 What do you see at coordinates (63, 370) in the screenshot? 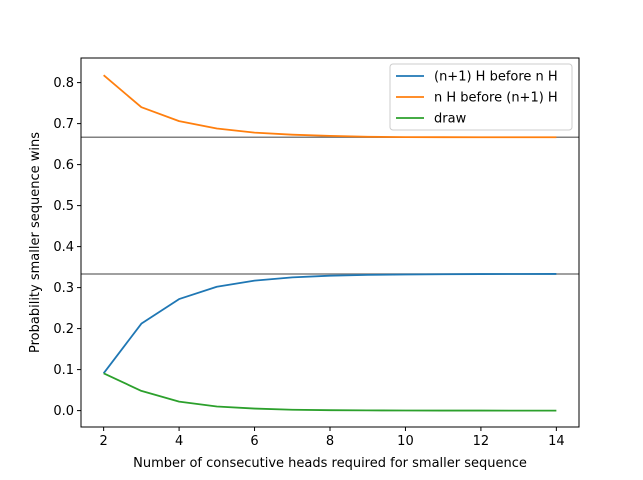
I see `y-tick-label: 0.1` at bounding box center [63, 370].